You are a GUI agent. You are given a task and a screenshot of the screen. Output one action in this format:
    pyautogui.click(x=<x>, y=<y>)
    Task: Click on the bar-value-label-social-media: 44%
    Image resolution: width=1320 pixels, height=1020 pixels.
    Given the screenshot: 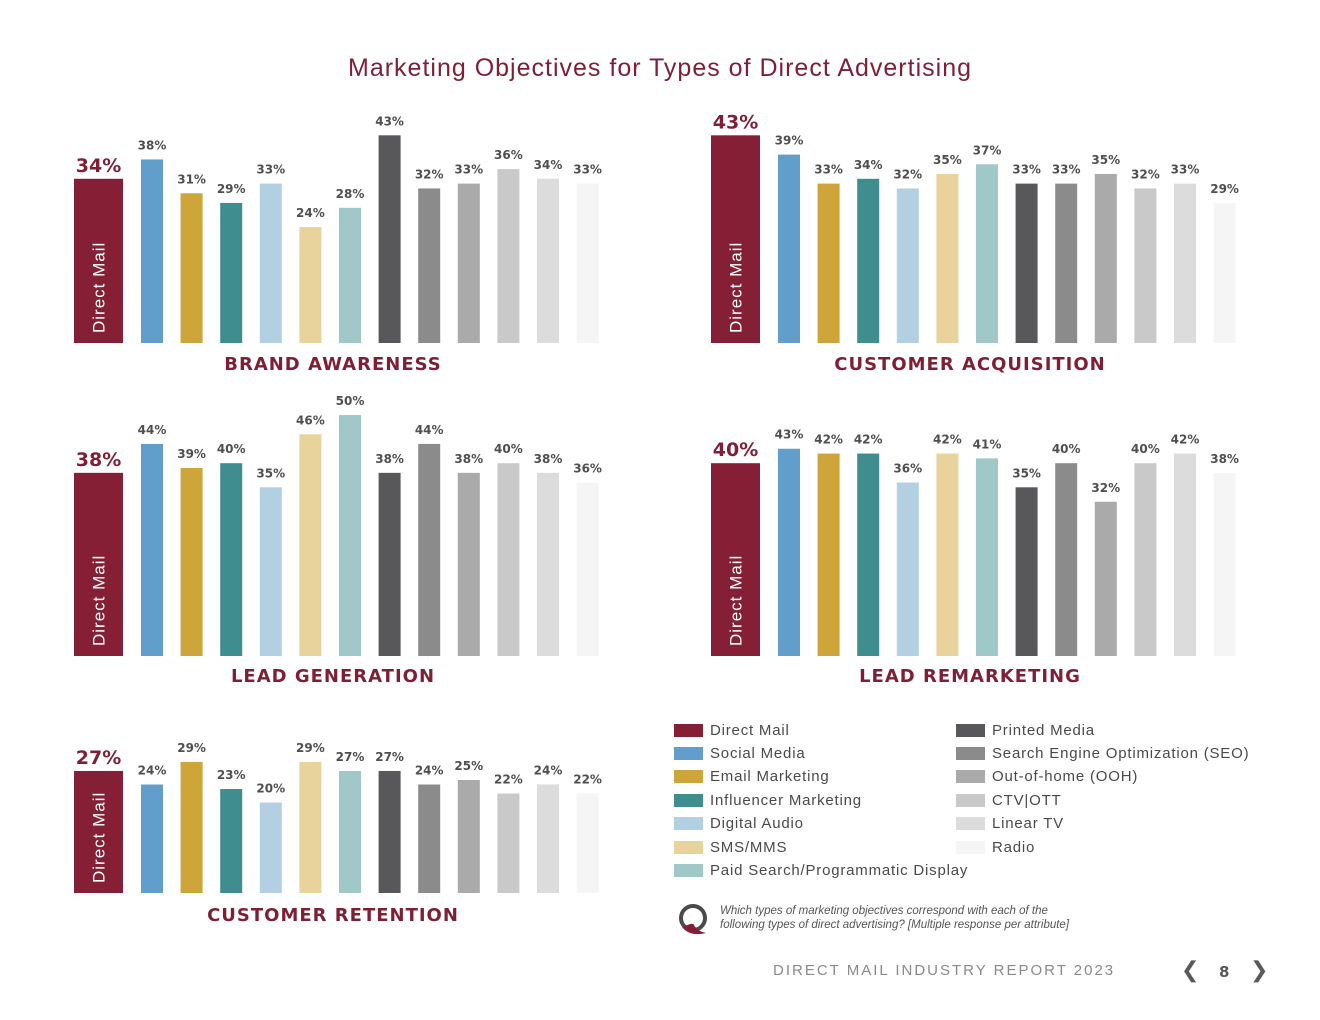 What is the action you would take?
    pyautogui.click(x=152, y=430)
    